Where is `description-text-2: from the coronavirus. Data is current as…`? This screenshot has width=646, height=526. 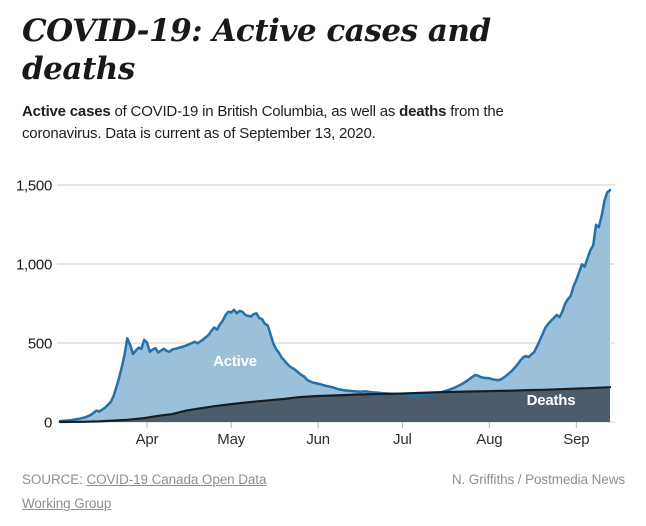
description-text-2: from the coronavirus. Data is current as… is located at coordinates (263, 122).